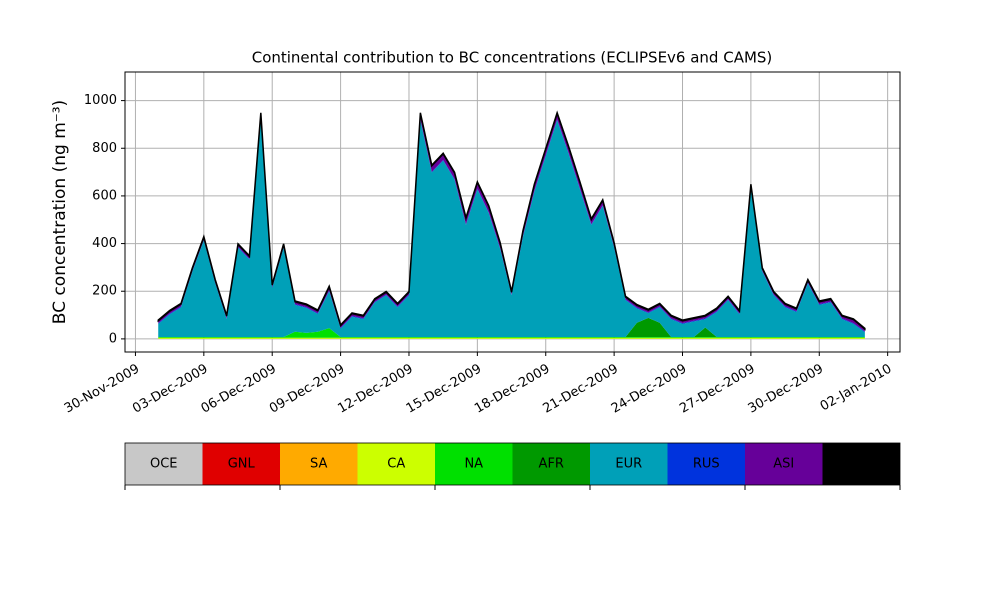 Image resolution: width=1000 pixels, height=600 pixels. Describe the element at coordinates (104, 195) in the screenshot. I see `y-tick-label: 600` at that location.